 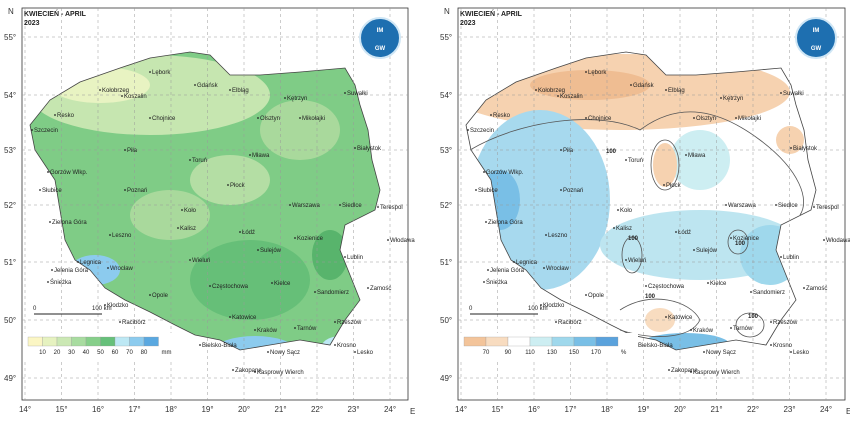 What do you see at coordinates (282, 284) in the screenshot?
I see `city-label: Kielce` at bounding box center [282, 284].